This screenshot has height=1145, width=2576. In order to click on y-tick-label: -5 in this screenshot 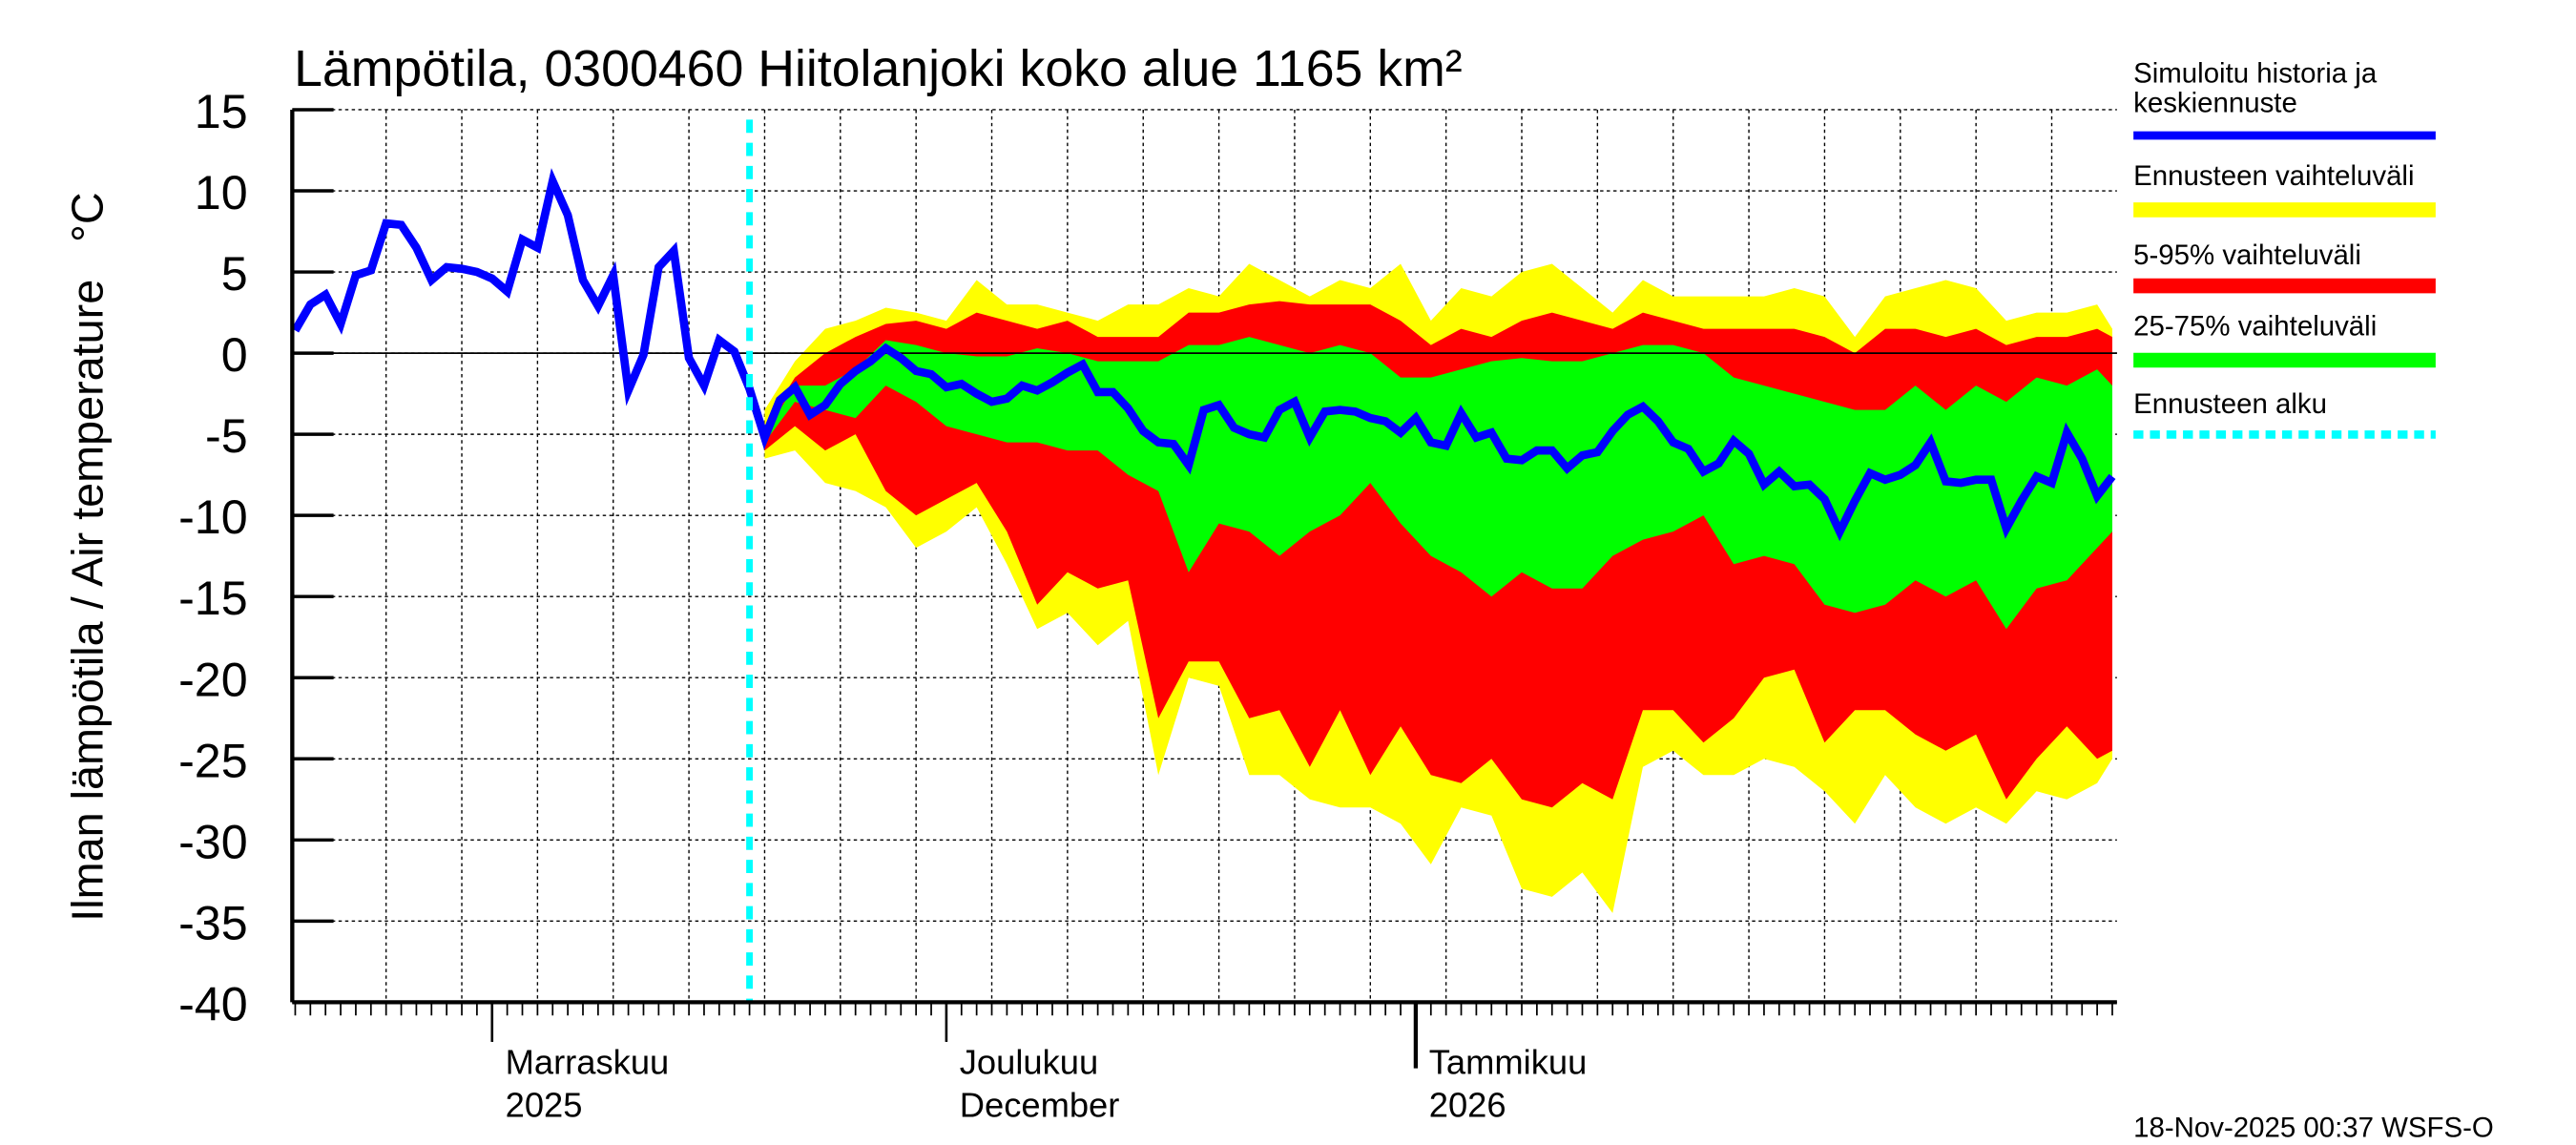, I will do `click(226, 436)`.